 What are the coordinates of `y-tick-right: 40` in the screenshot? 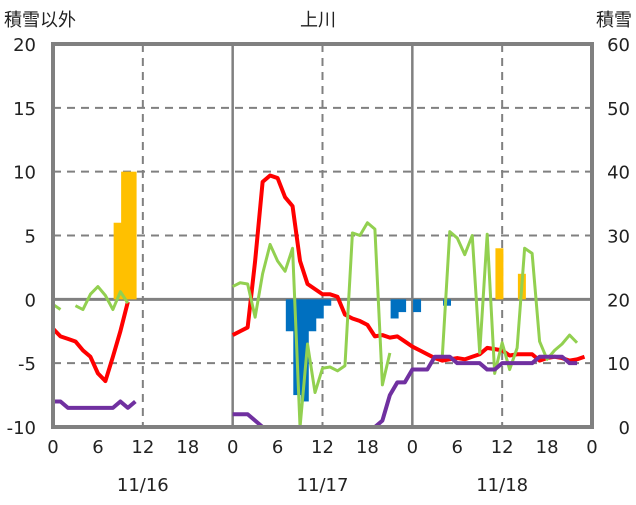 It's located at (618, 173).